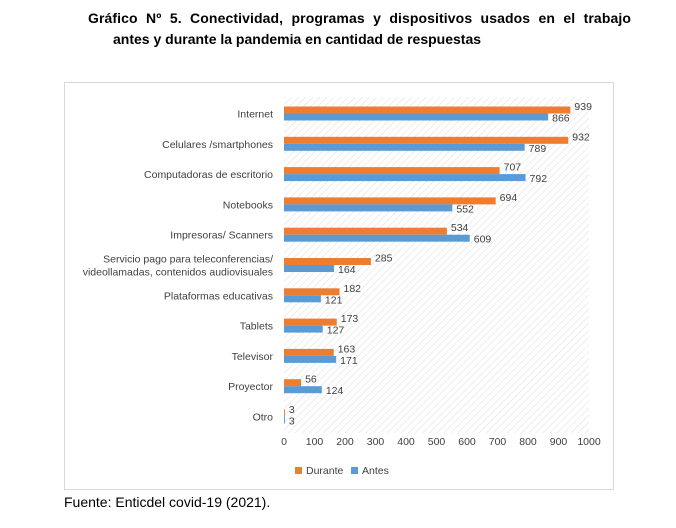  I want to click on value-label-durante: 56, so click(311, 380).